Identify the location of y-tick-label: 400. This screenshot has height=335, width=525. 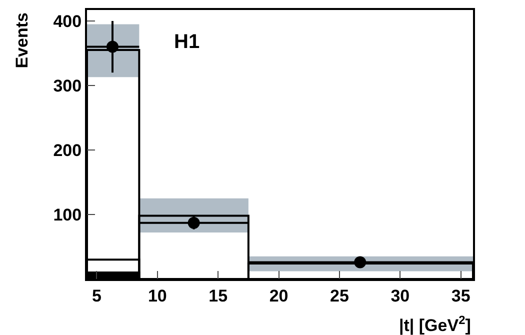
(67, 21).